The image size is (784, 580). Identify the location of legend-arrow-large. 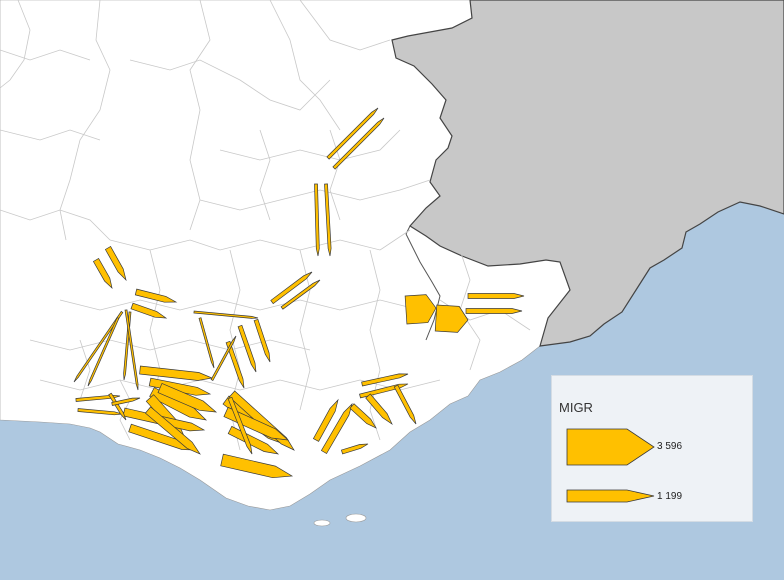
(610, 447).